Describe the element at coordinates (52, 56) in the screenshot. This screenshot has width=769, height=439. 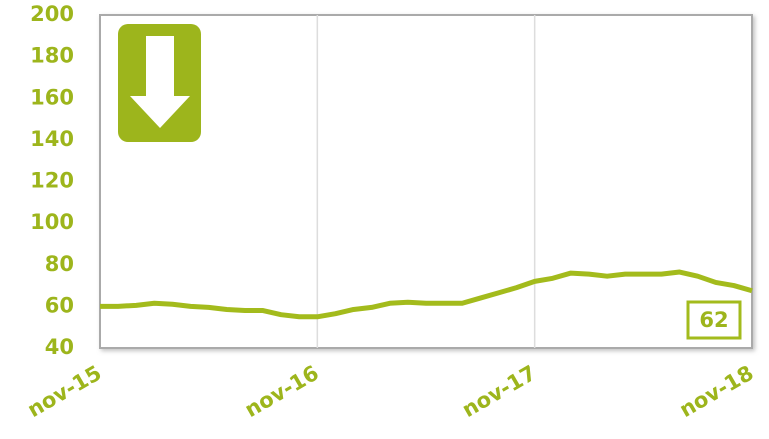
I see `y-tick-label: 180` at that location.